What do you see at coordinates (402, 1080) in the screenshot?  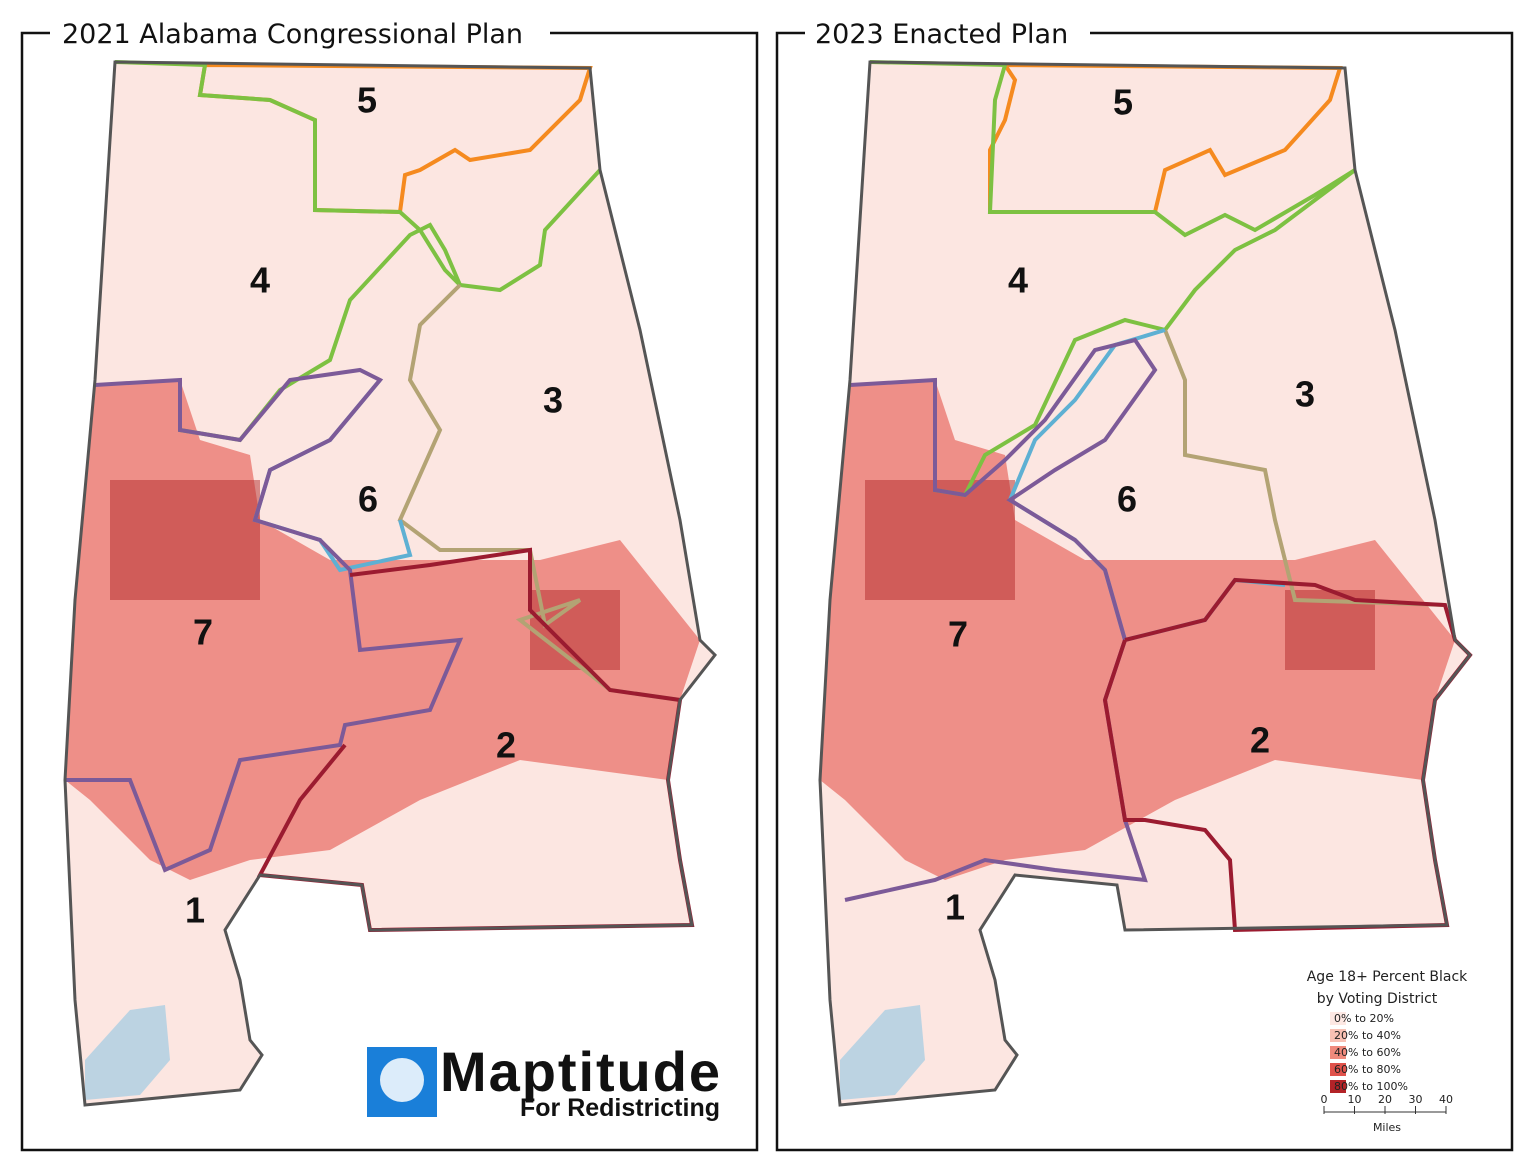 I see `logo-globe` at bounding box center [402, 1080].